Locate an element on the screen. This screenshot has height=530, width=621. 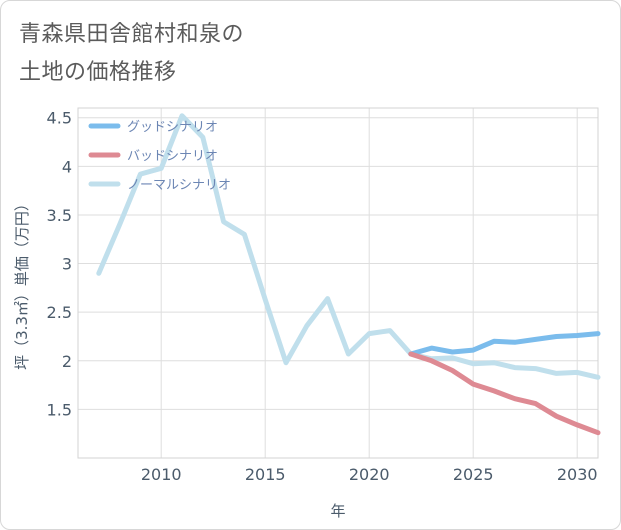
x-tick-label: 2020 is located at coordinates (369, 474).